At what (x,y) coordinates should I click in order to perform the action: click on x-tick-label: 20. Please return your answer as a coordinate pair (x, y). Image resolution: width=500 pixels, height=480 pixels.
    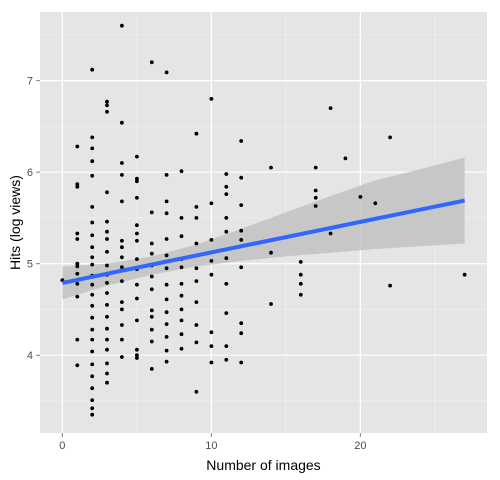
    Looking at the image, I should click on (360, 446).